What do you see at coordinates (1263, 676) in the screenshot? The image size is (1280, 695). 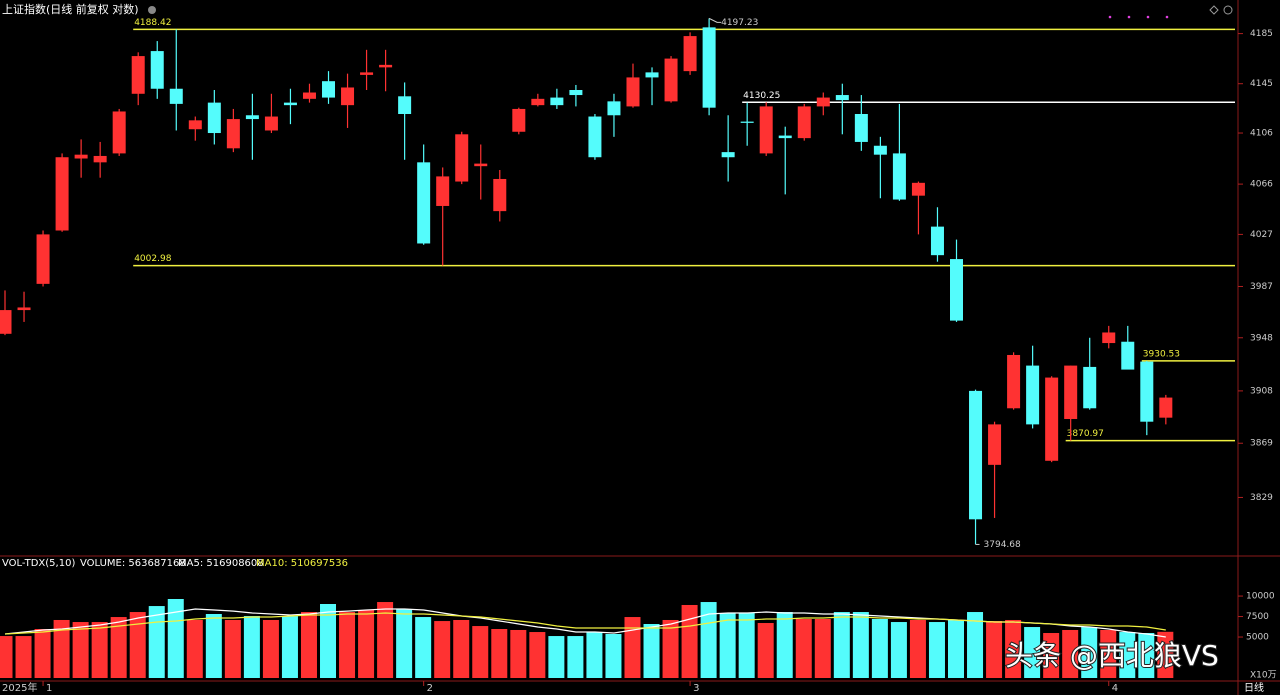 I see `volume-unit: X10万` at bounding box center [1263, 676].